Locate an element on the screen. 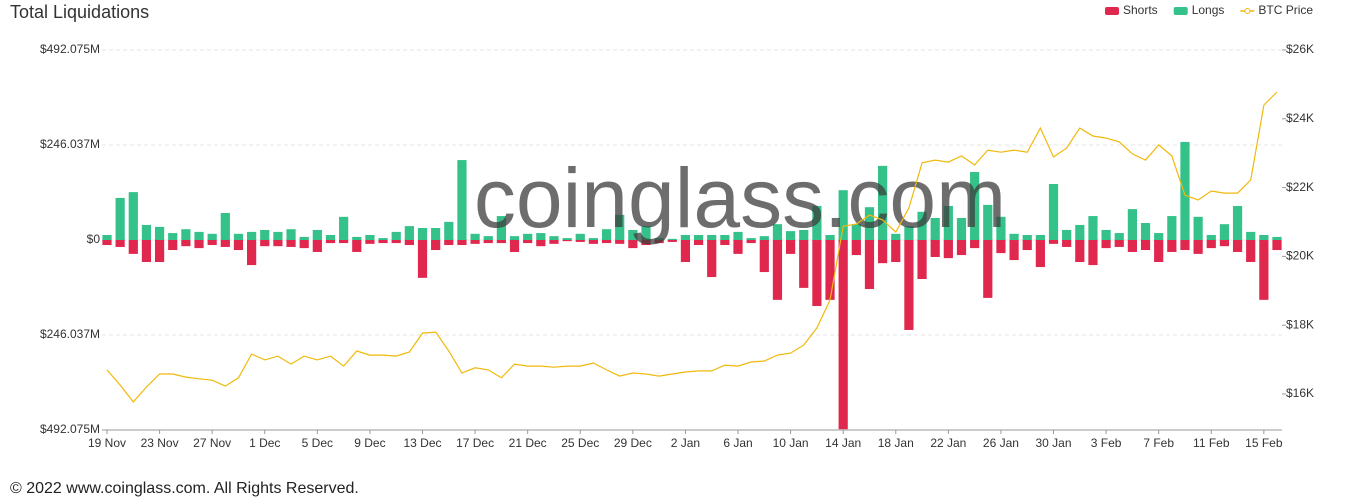  x-tick-label: 25 Dec is located at coordinates (580, 443).